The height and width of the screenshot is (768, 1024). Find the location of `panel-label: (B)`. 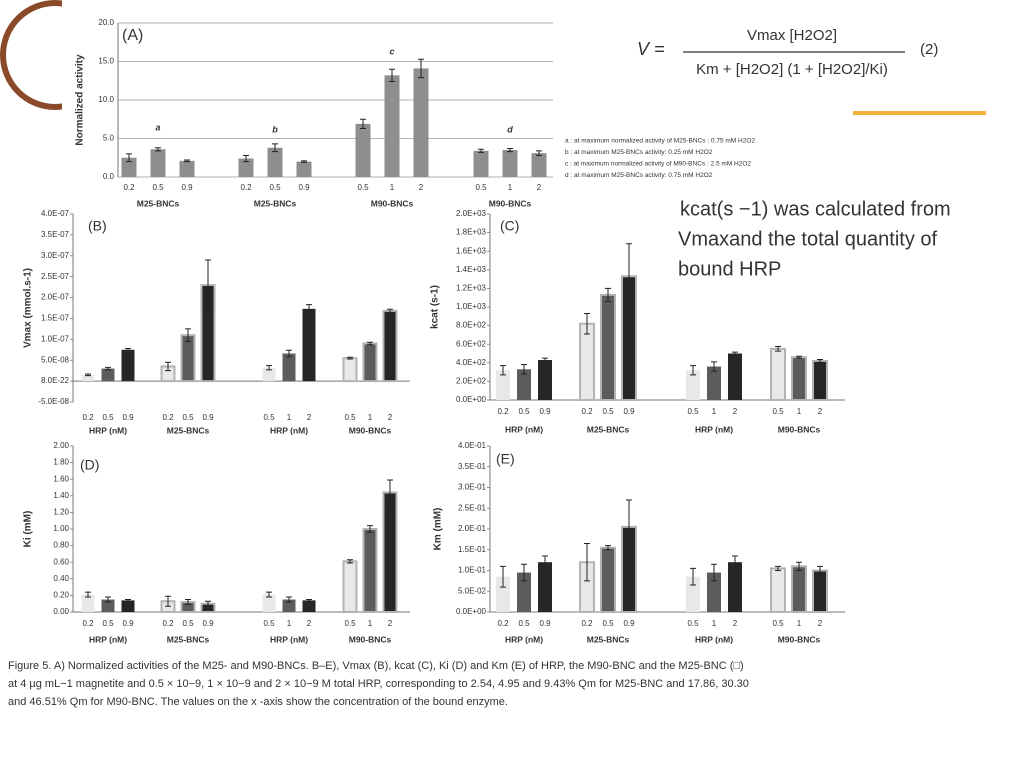

panel-label: (B) is located at coordinates (97, 226).